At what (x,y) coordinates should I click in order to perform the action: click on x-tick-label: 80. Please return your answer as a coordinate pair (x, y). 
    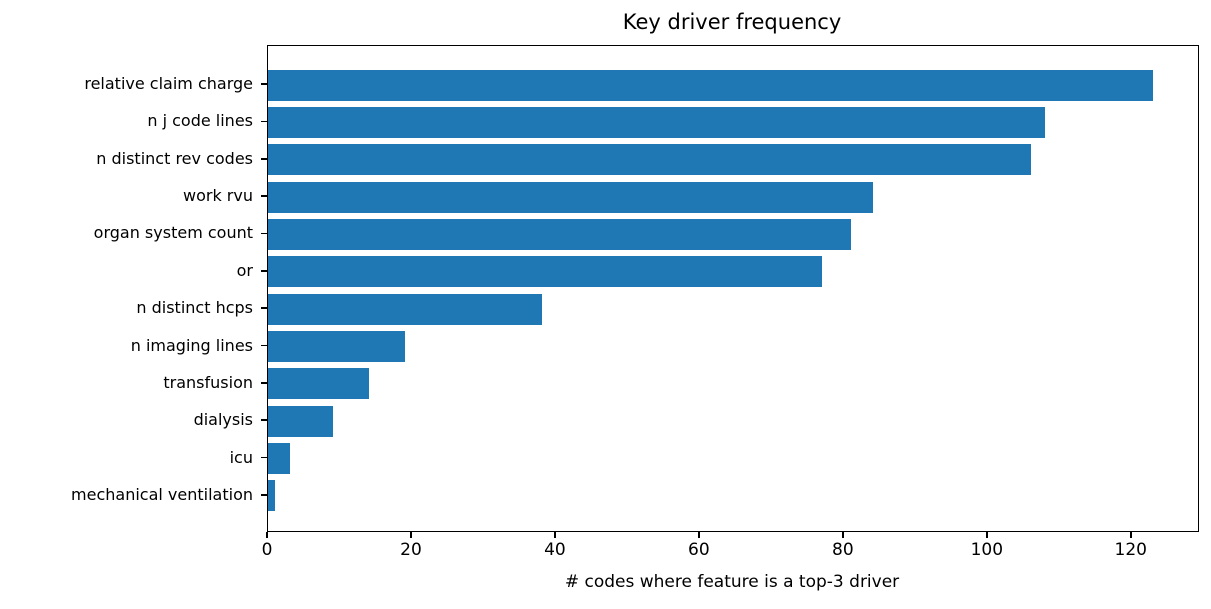
    Looking at the image, I should click on (843, 550).